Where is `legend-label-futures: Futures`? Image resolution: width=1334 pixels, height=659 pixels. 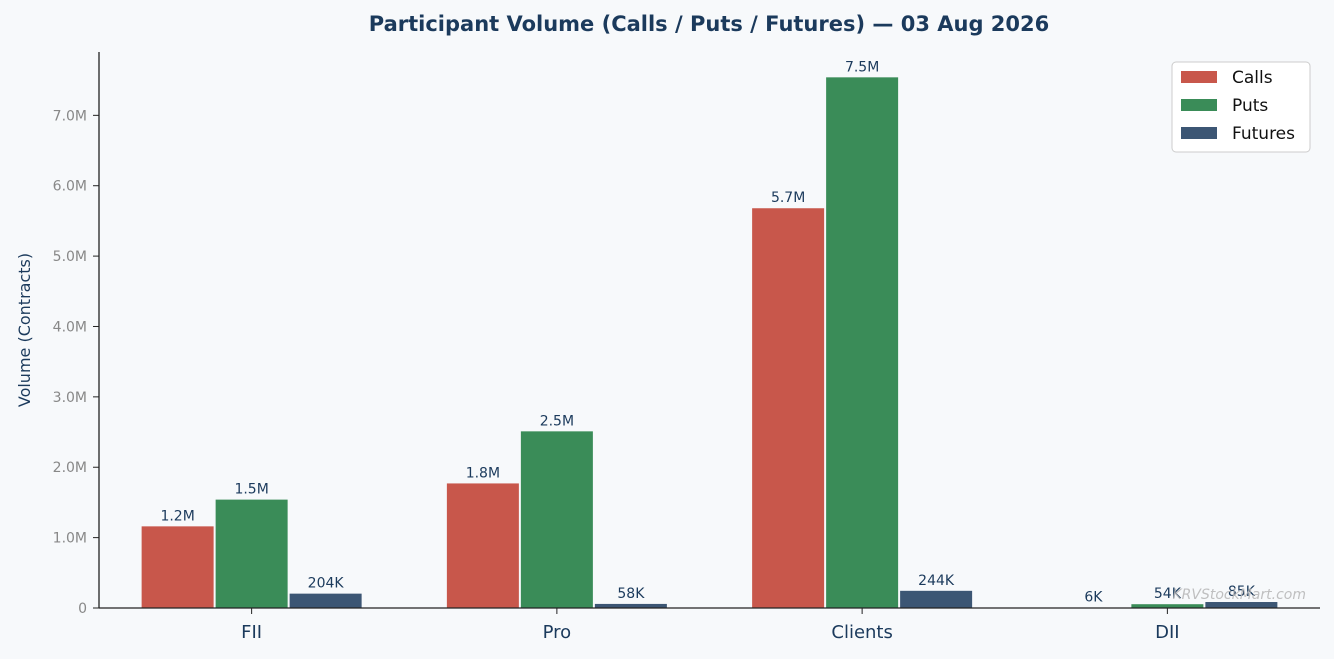
legend-label-futures: Futures is located at coordinates (1263, 134).